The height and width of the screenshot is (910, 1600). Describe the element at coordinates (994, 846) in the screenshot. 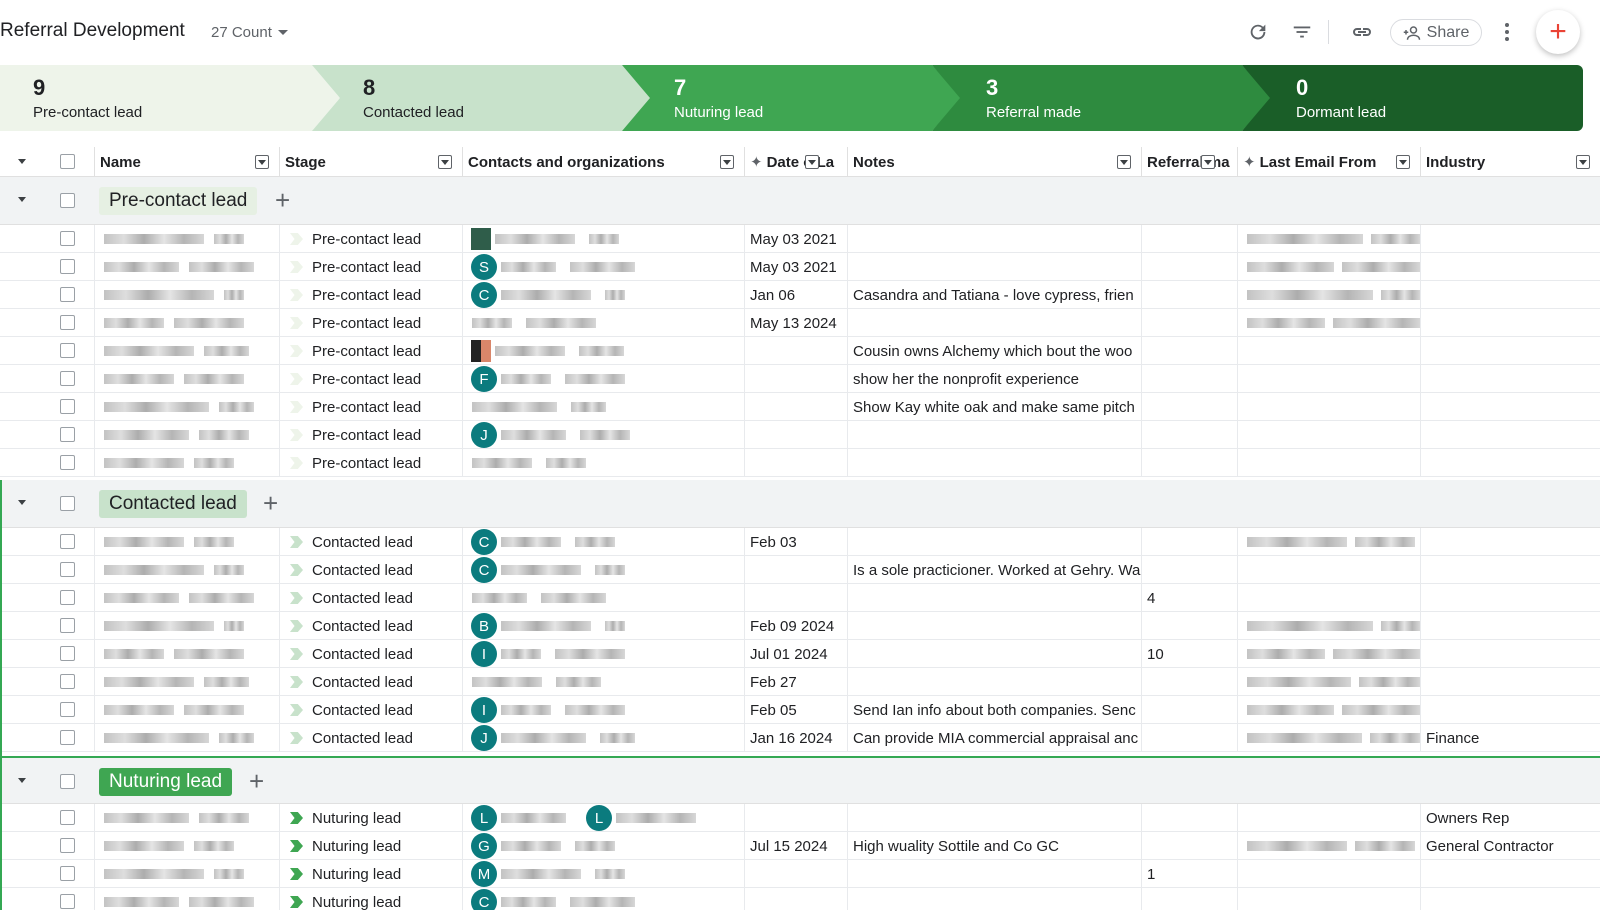

I see `notes-cell: High wuality Sottile and Co GC` at that location.